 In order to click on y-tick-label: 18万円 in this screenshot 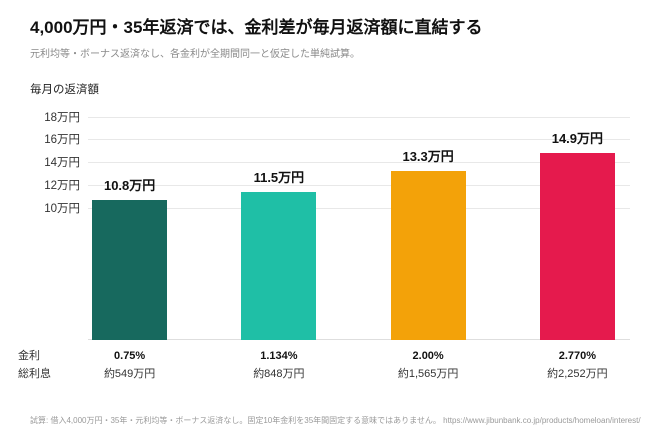, I will do `click(62, 117)`.